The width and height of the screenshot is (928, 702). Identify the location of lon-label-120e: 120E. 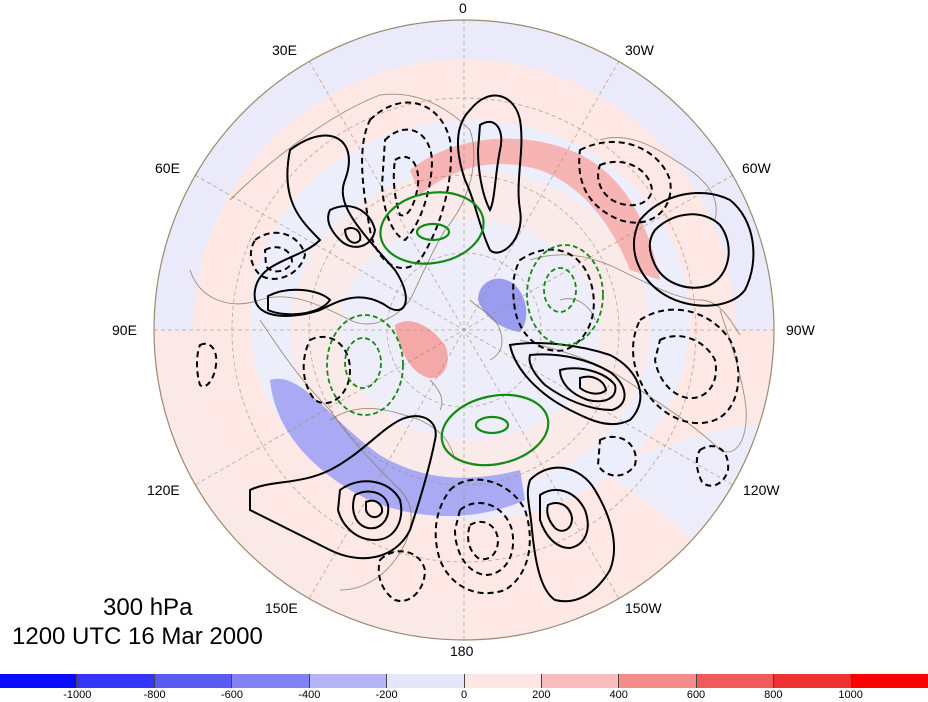
(163, 490).